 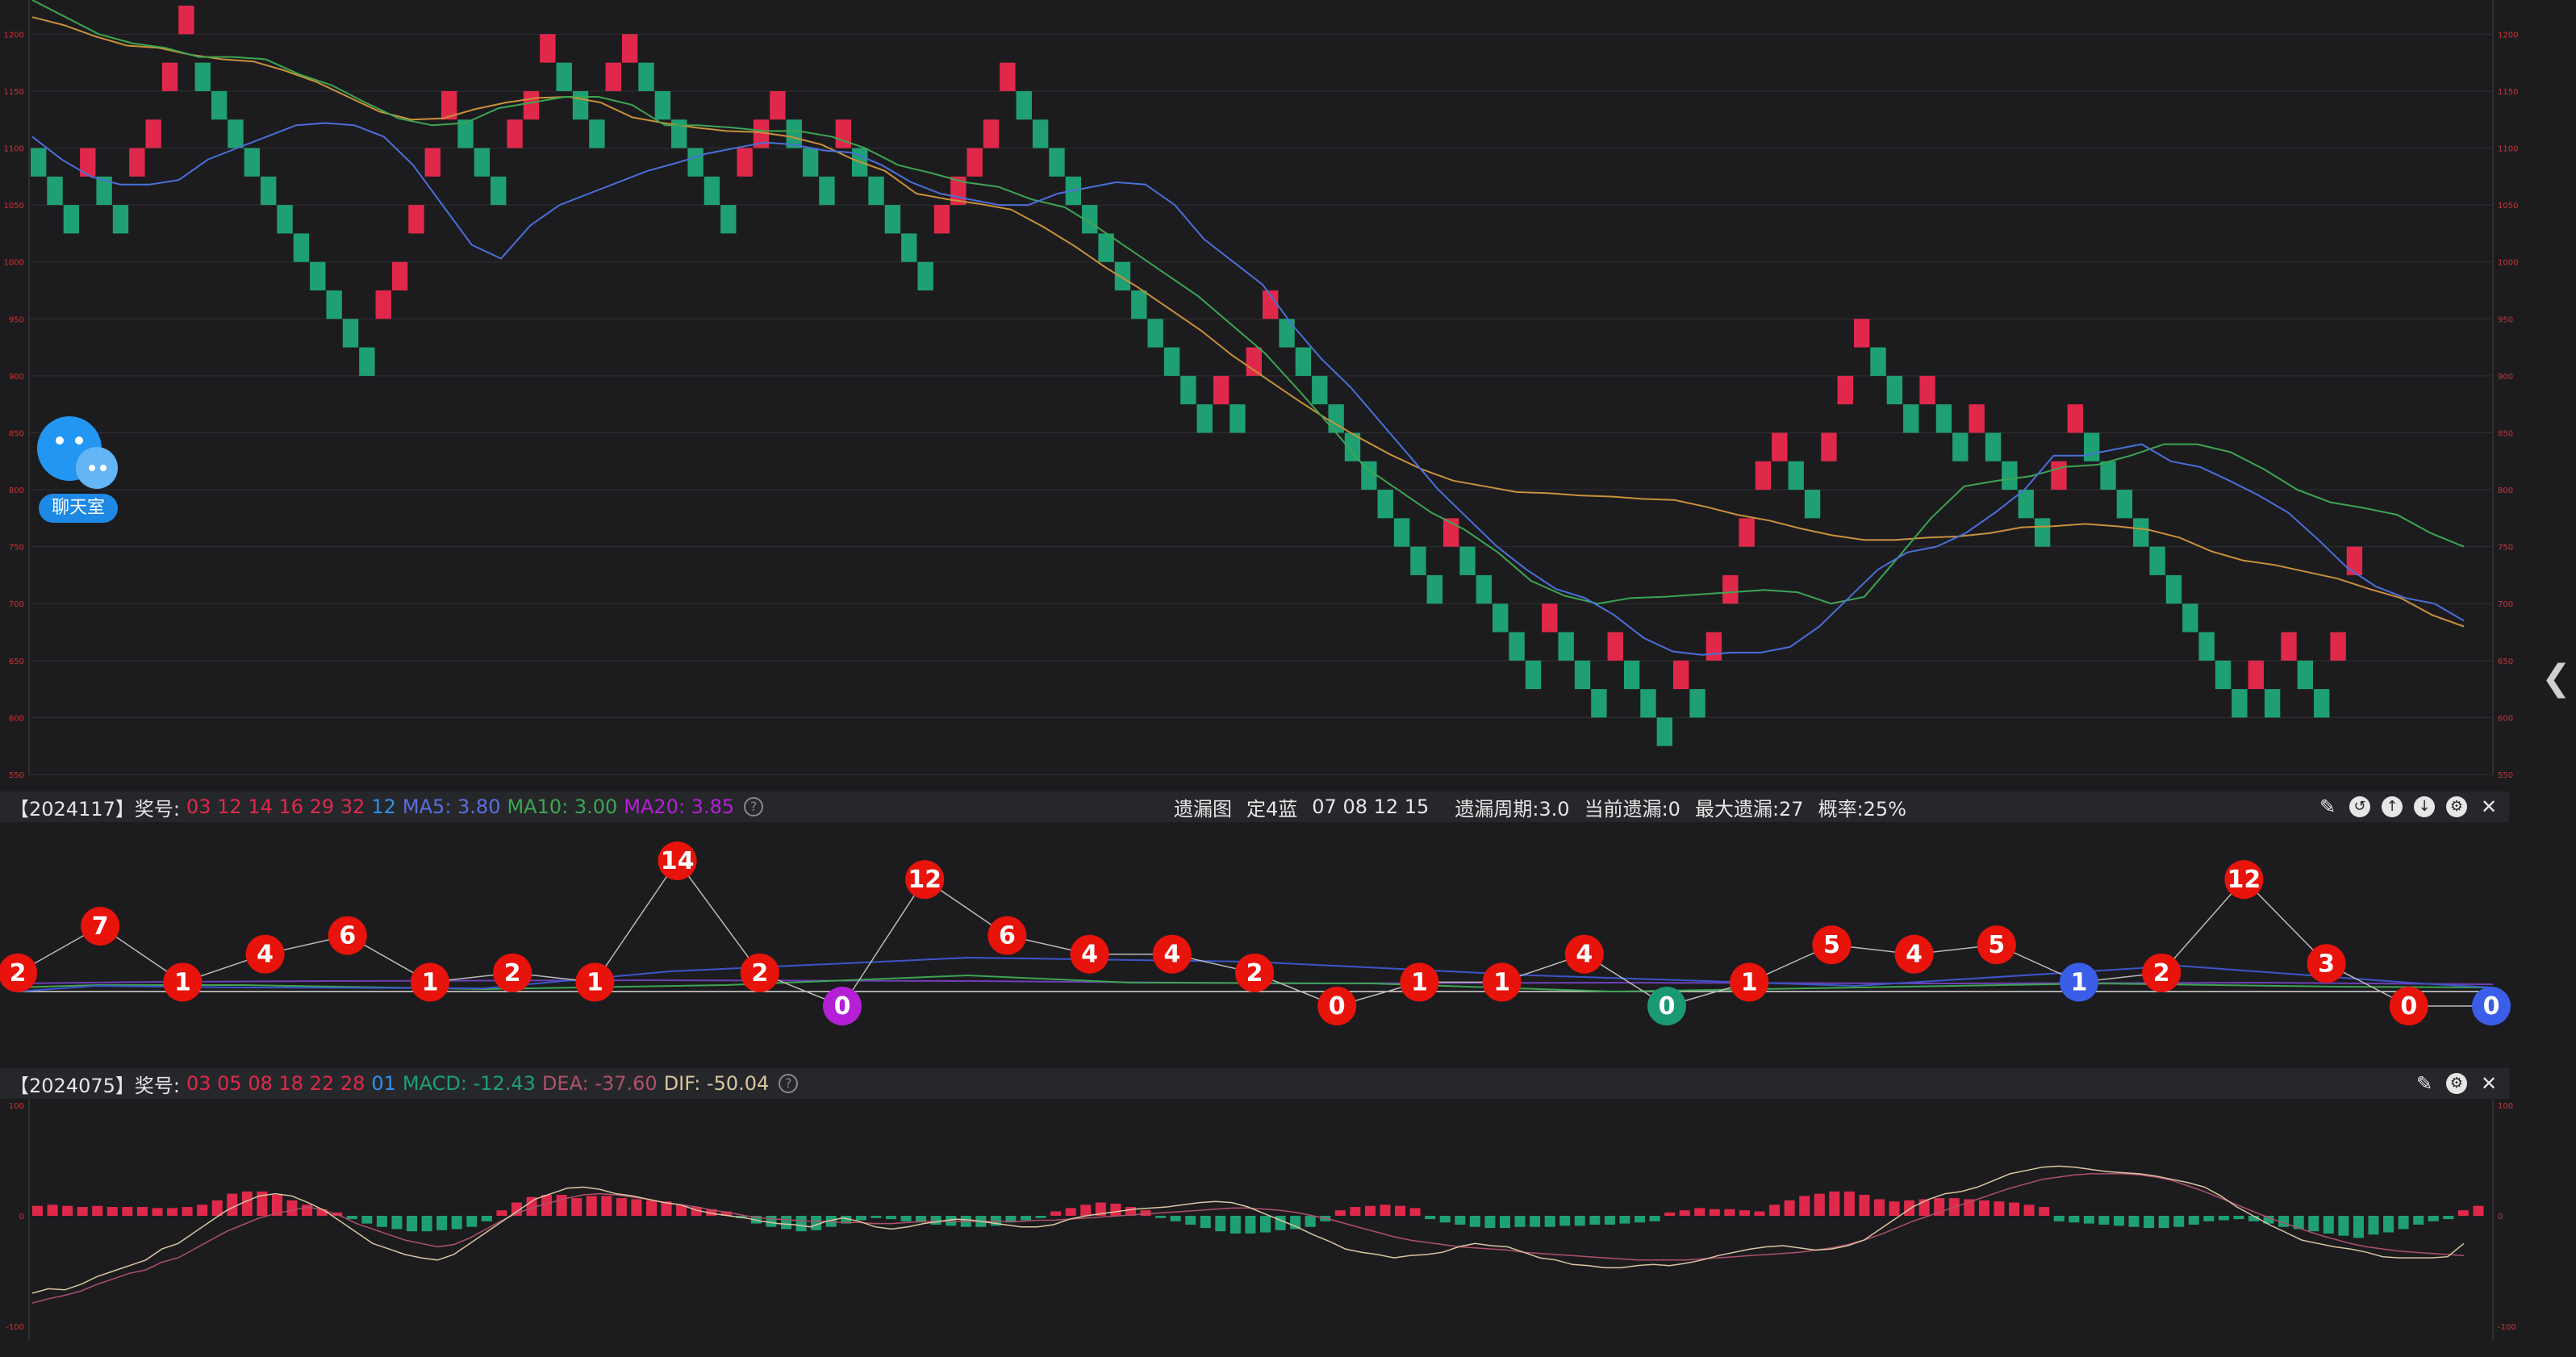 What do you see at coordinates (451, 806) in the screenshot?
I see `ma5-value: MA5: 3.80` at bounding box center [451, 806].